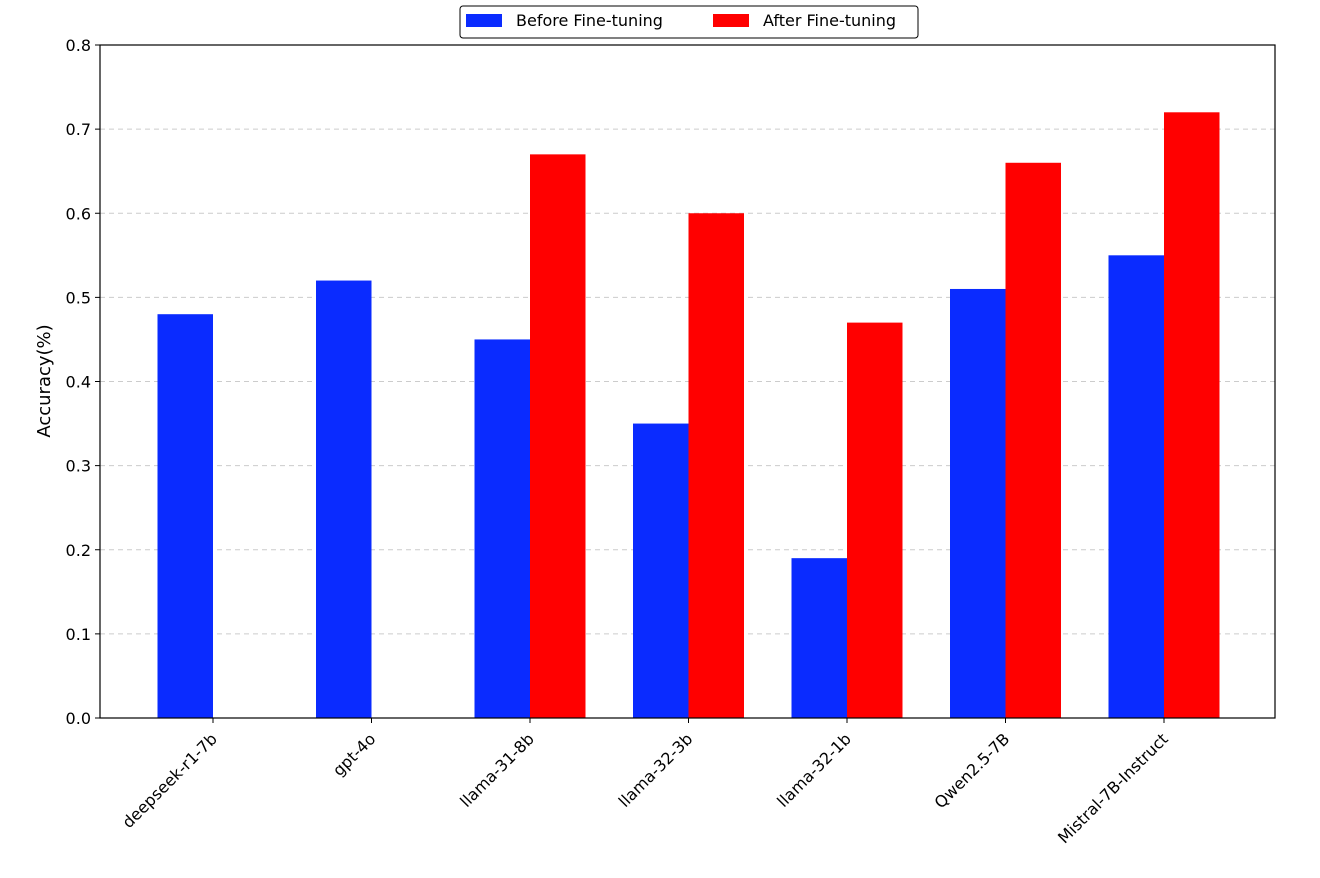 The width and height of the screenshot is (1320, 878). I want to click on y-tick-label: 0.5, so click(78, 297).